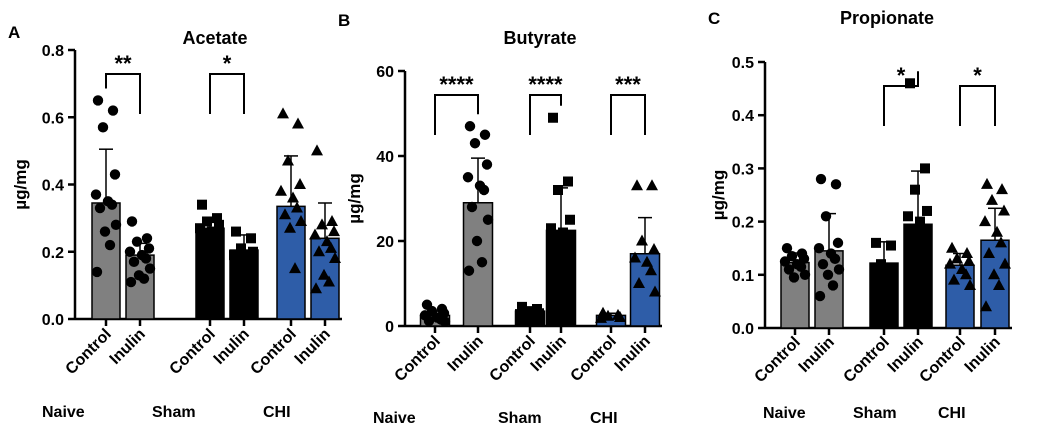 This screenshot has height=436, width=1050. I want to click on y-tick-label: 60, so click(385, 72).